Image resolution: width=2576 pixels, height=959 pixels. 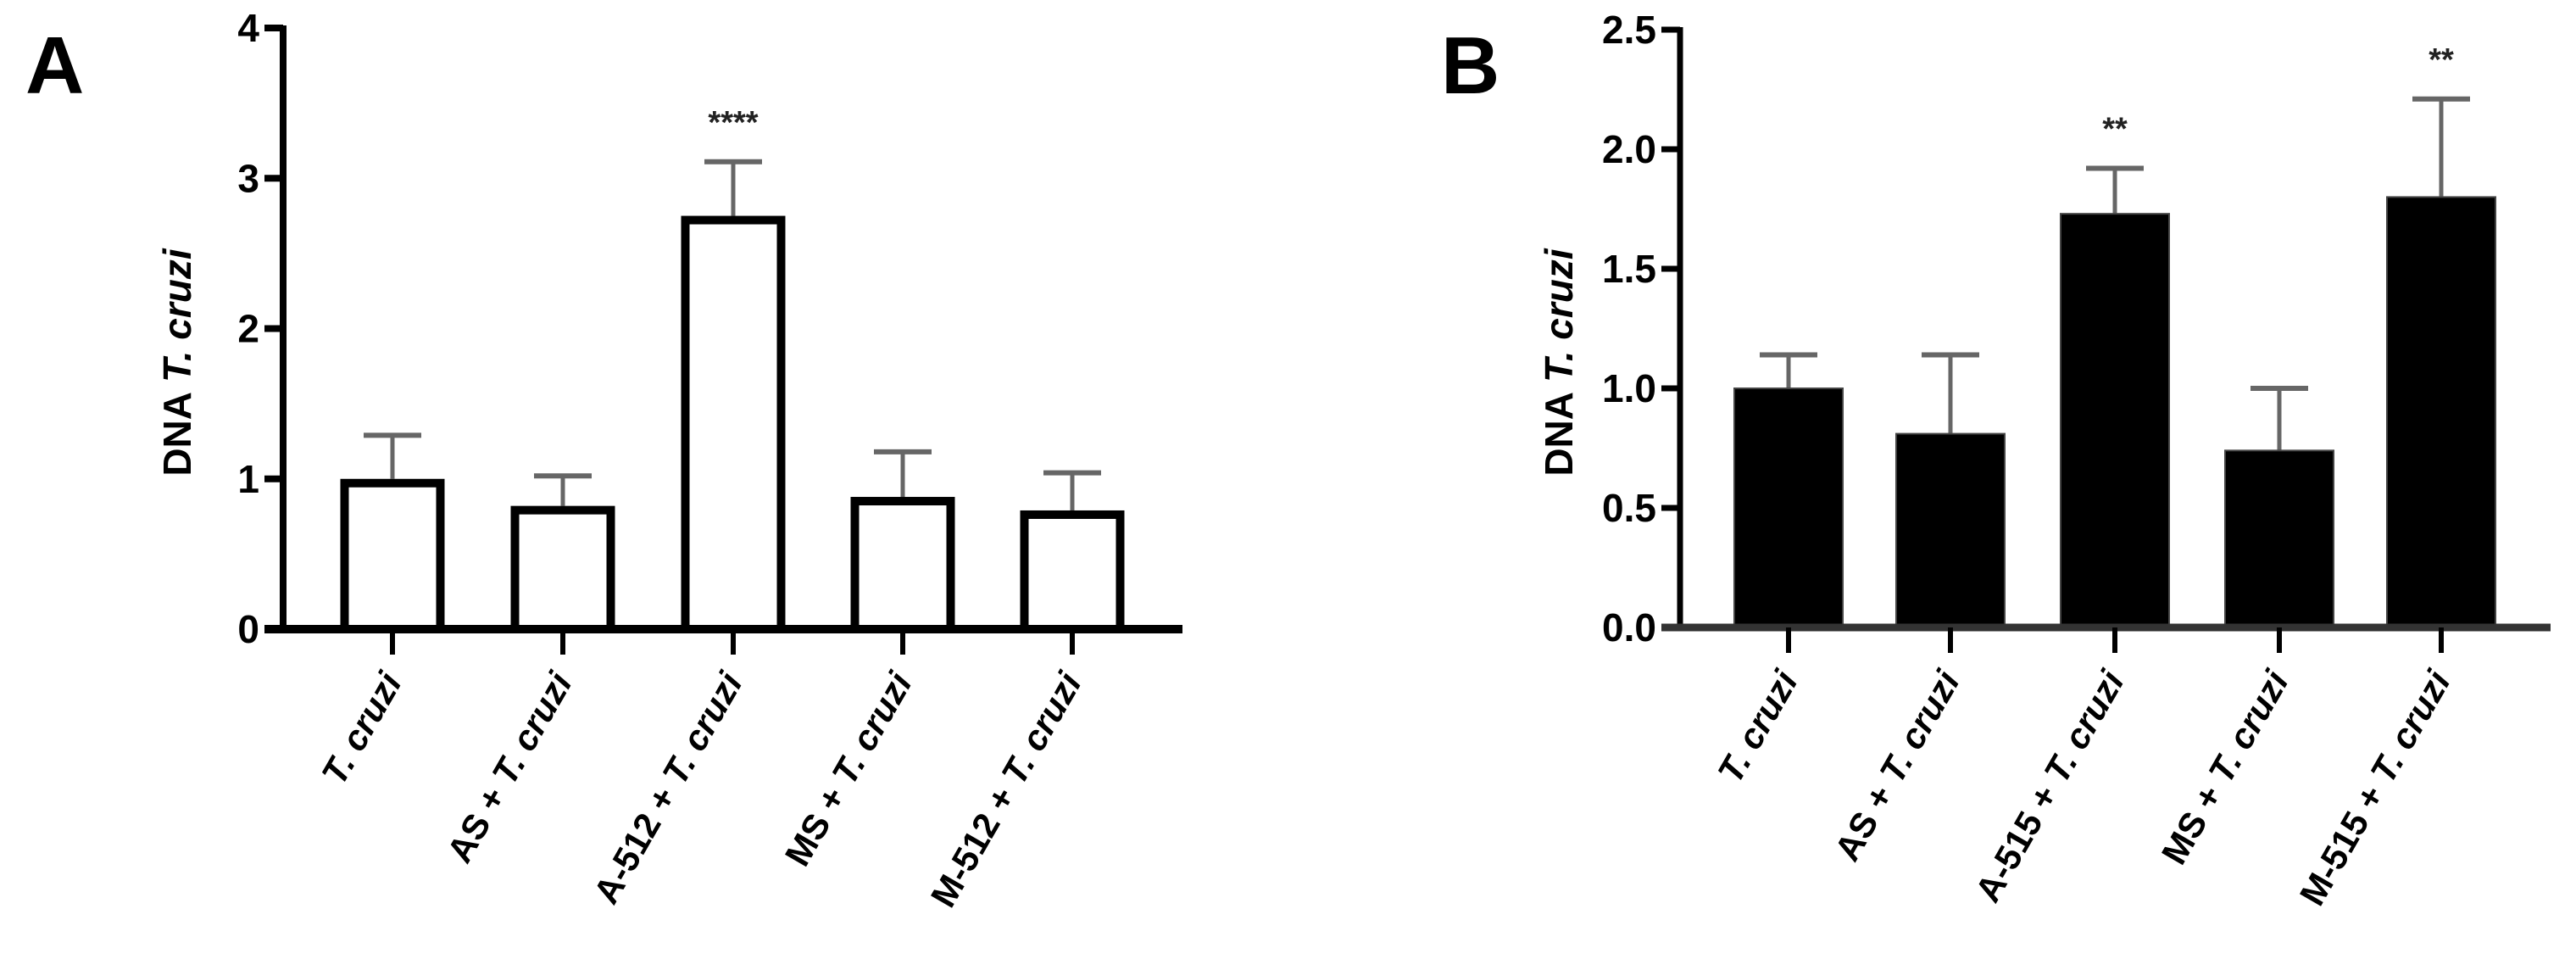 What do you see at coordinates (1629, 388) in the screenshot?
I see `y-tick-label: 1.0` at bounding box center [1629, 388].